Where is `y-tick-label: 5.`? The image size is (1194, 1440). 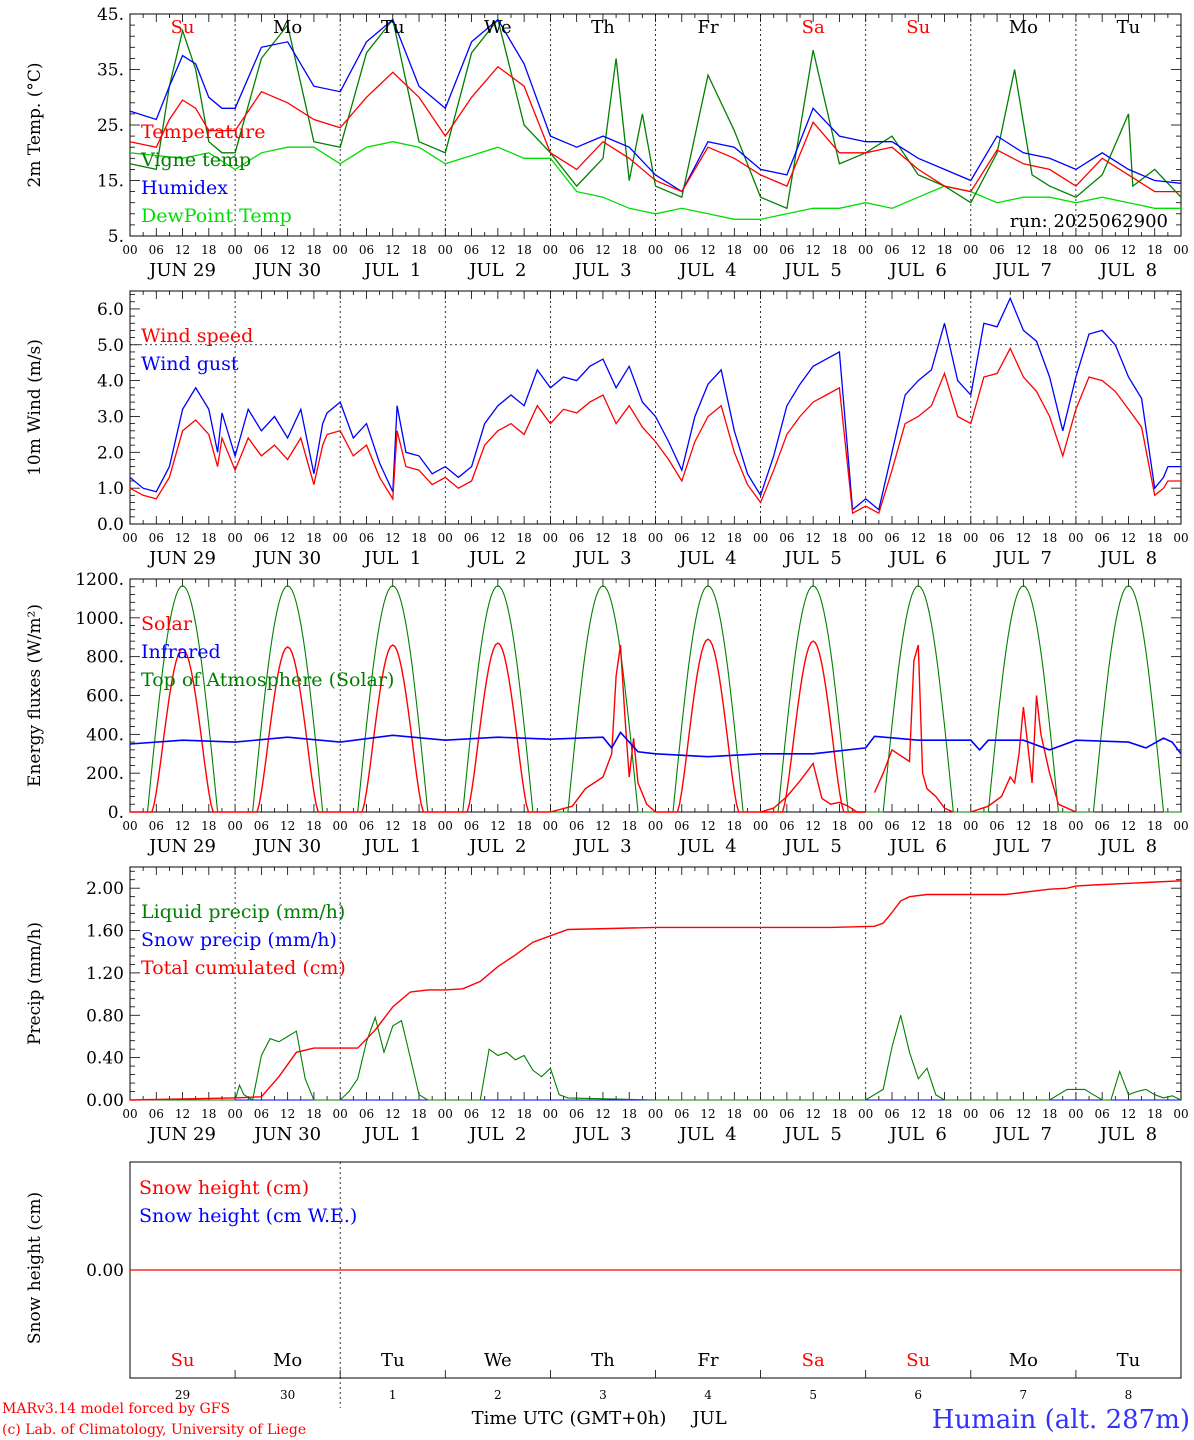 y-tick-label: 5. is located at coordinates (116, 237).